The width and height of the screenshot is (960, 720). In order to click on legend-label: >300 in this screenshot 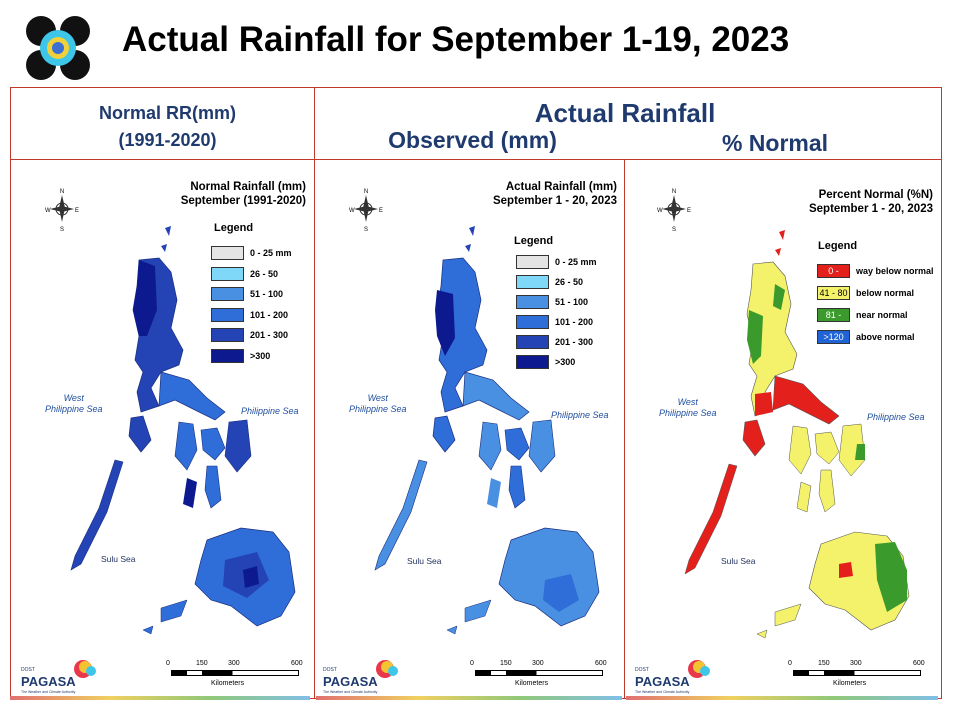, I will do `click(260, 355)`.